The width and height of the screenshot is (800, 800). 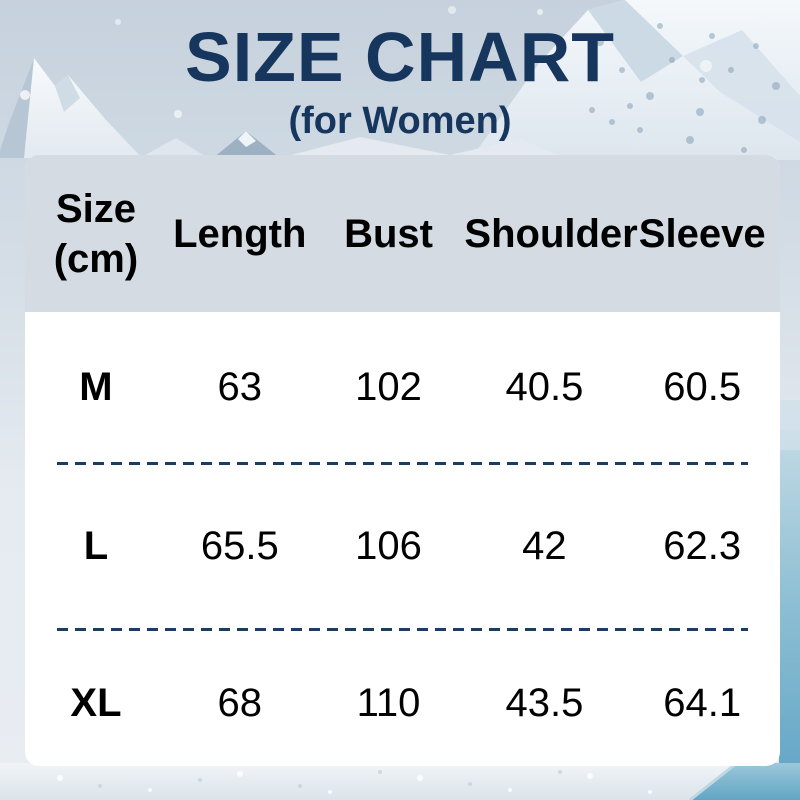 What do you see at coordinates (388, 703) in the screenshot?
I see `cell-bust: 110` at bounding box center [388, 703].